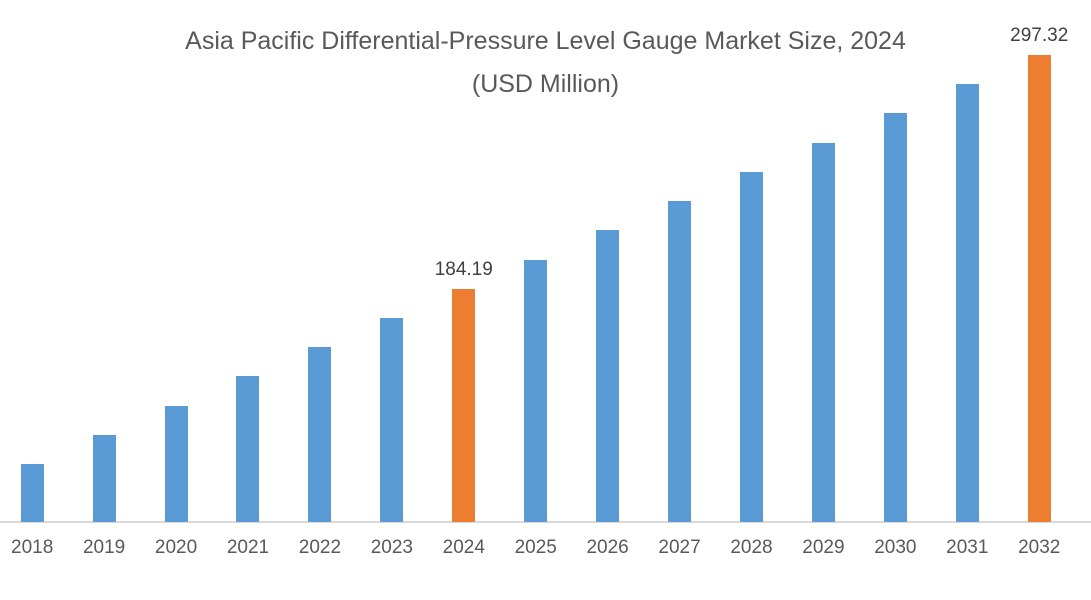  What do you see at coordinates (176, 463) in the screenshot?
I see `bar-2020` at bounding box center [176, 463].